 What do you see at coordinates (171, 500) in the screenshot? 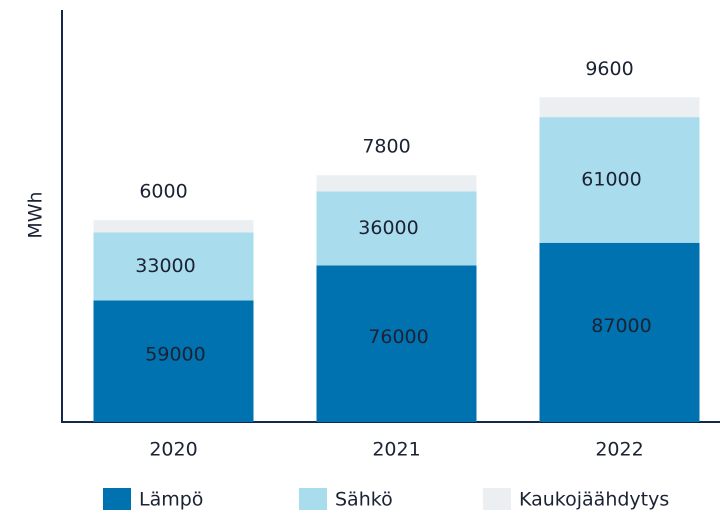
I see `legend-label: Lämpö` at bounding box center [171, 500].